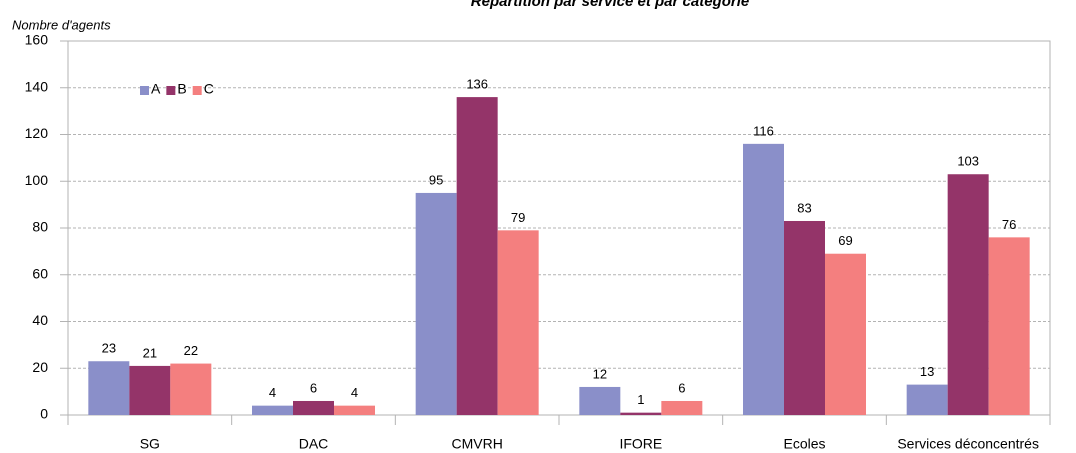  Describe the element at coordinates (191, 350) in the screenshot. I see `data-label: 22` at that location.